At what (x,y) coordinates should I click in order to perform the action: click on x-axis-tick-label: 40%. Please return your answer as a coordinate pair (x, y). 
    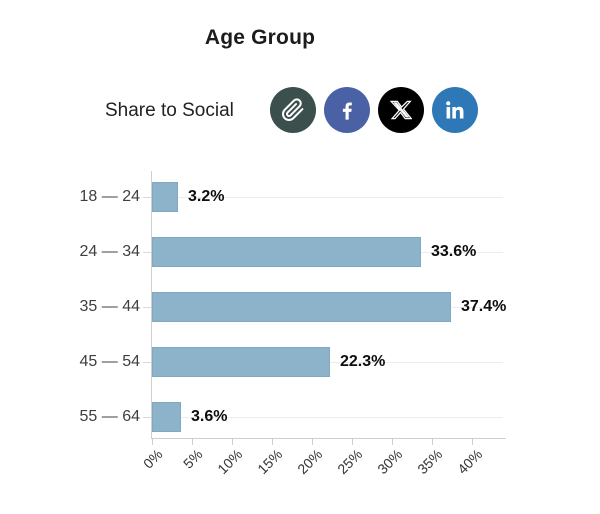
    Looking at the image, I should click on (470, 462).